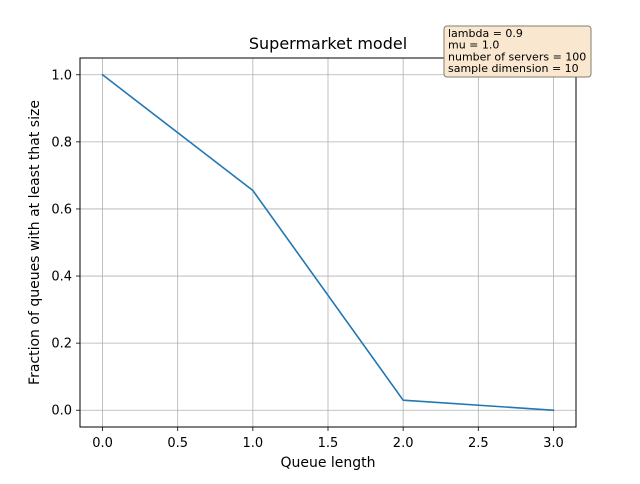  What do you see at coordinates (61, 75) in the screenshot?
I see `y-tick-label: 1.0` at bounding box center [61, 75].